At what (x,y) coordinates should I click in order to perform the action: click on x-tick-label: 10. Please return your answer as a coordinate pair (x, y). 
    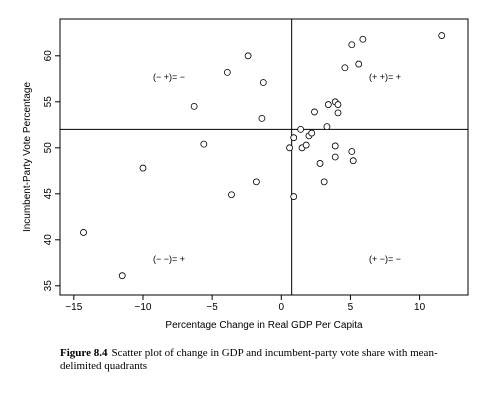
    Looking at the image, I should click on (420, 307).